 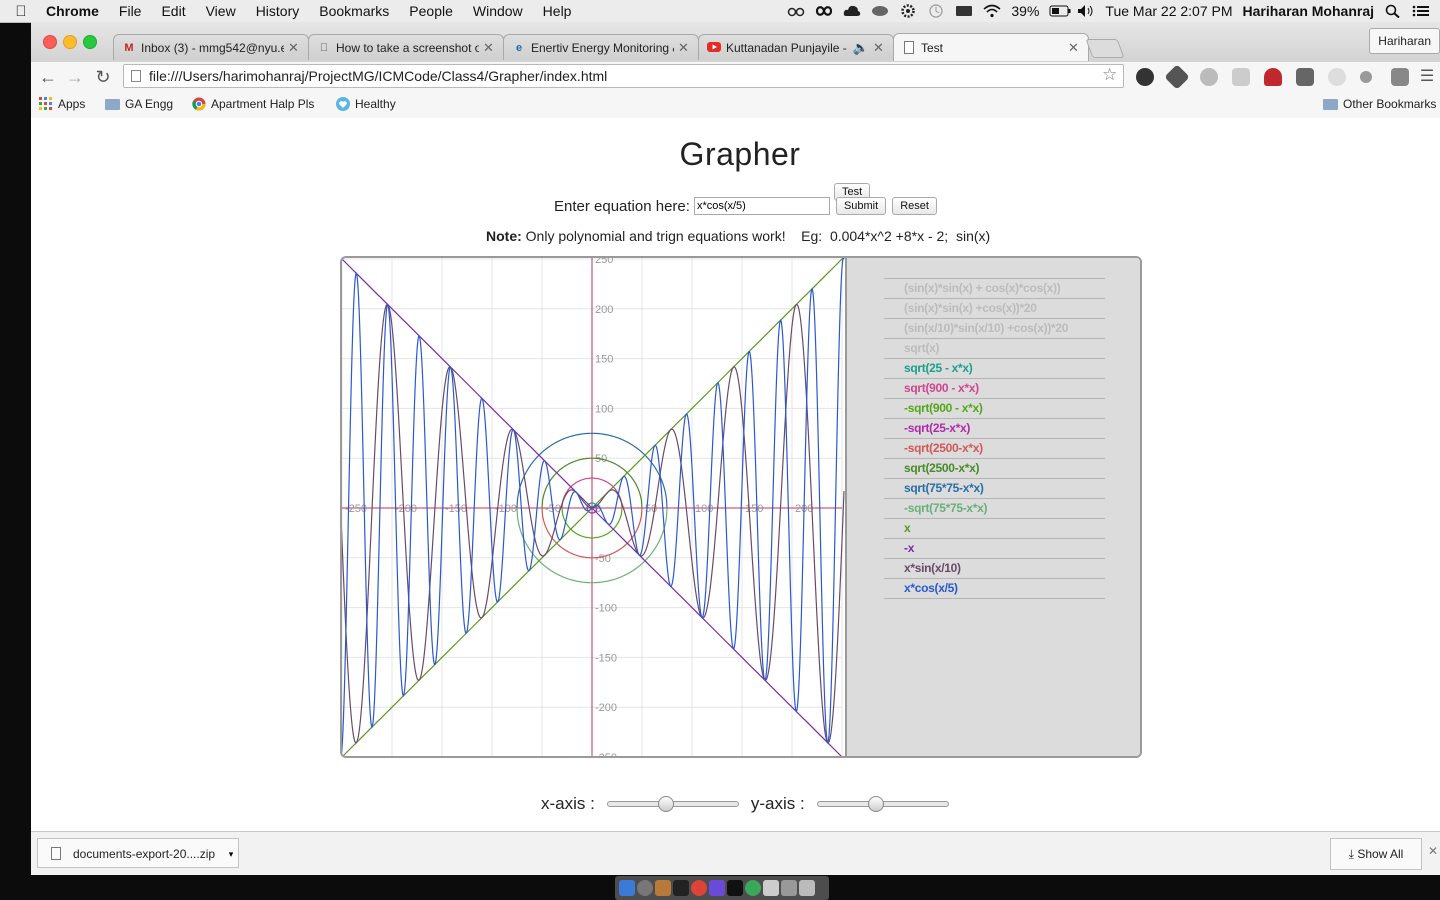 What do you see at coordinates (645, 888) in the screenshot?
I see `system-preferences-icon` at bounding box center [645, 888].